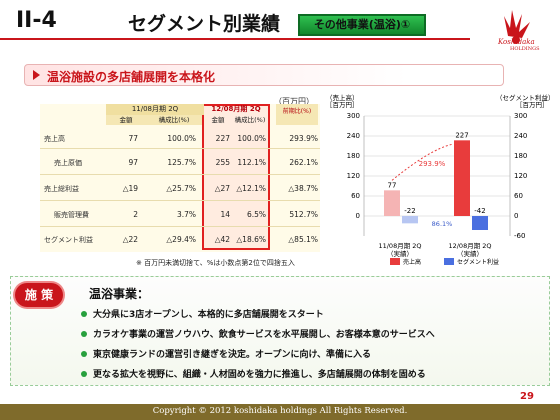  I want to click on right-tick-label: 0, so click(516, 216).